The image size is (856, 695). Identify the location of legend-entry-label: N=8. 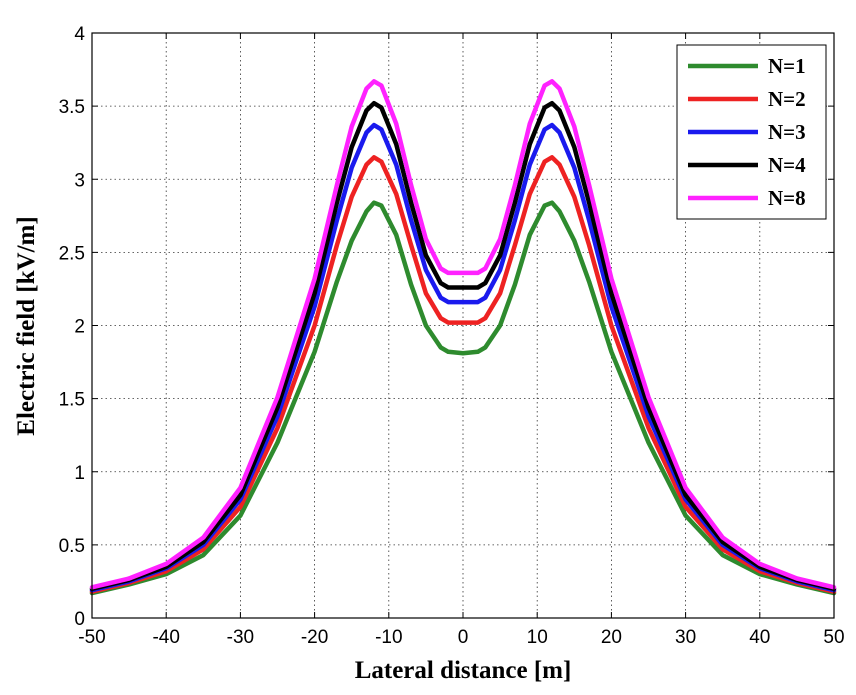
(787, 198).